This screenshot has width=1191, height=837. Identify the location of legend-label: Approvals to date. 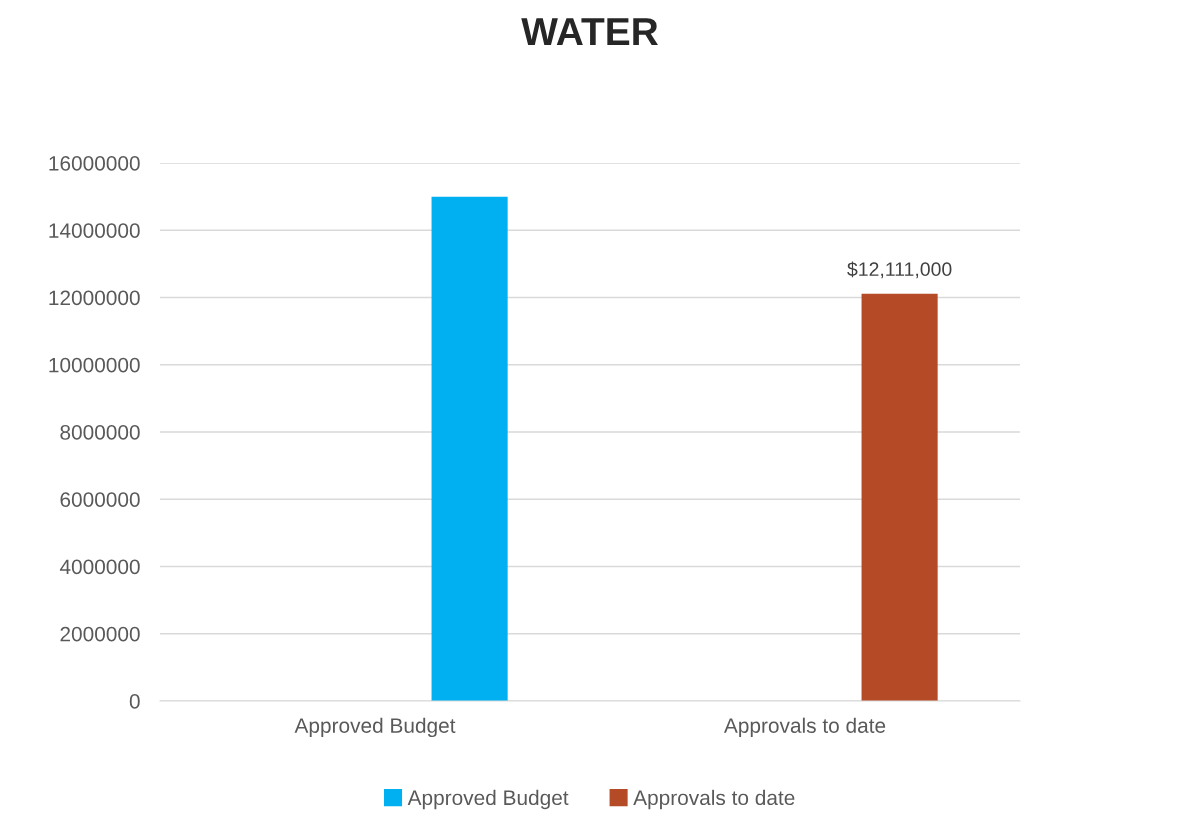
(714, 799).